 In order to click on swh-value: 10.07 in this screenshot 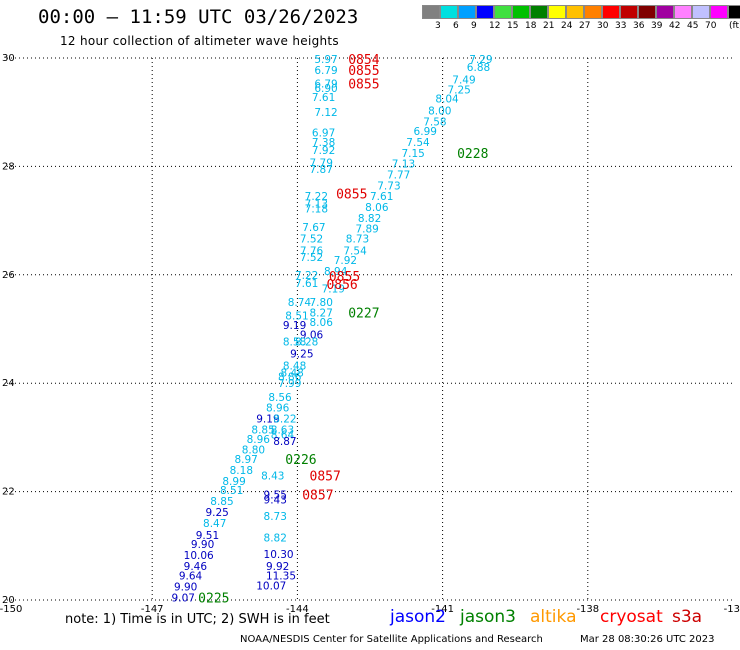, I will do `click(271, 586)`.